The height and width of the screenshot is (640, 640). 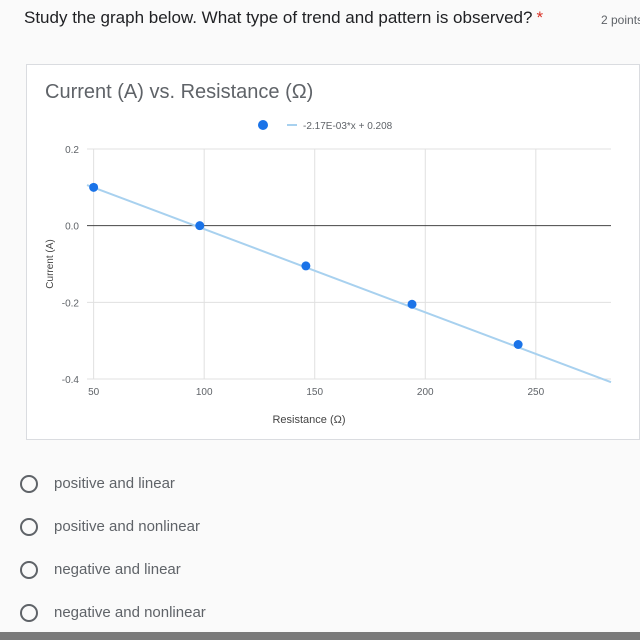 What do you see at coordinates (94, 392) in the screenshot?
I see `x-tick-label: 50` at bounding box center [94, 392].